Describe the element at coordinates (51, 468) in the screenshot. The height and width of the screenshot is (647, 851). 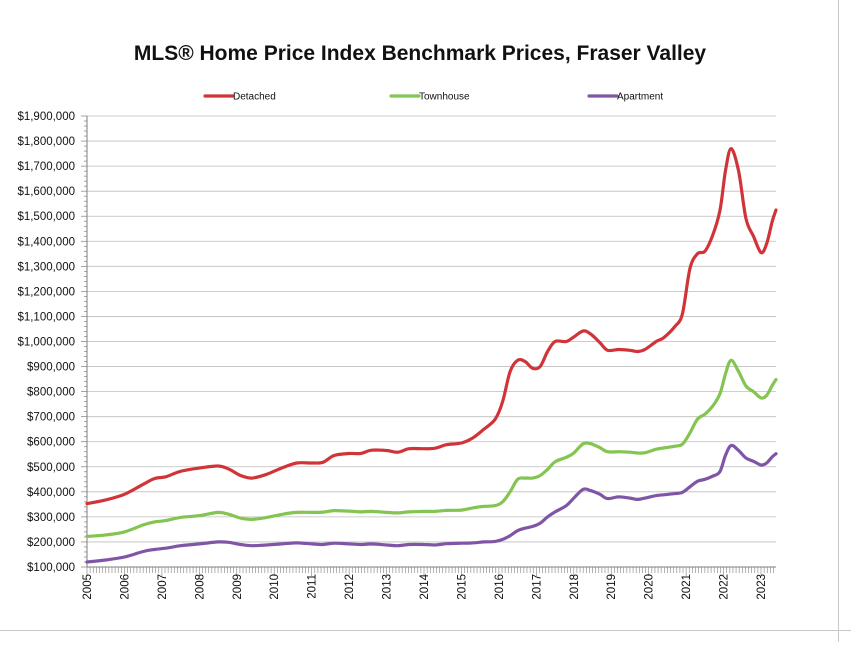
I see `y-tick-label: $500,000` at that location.